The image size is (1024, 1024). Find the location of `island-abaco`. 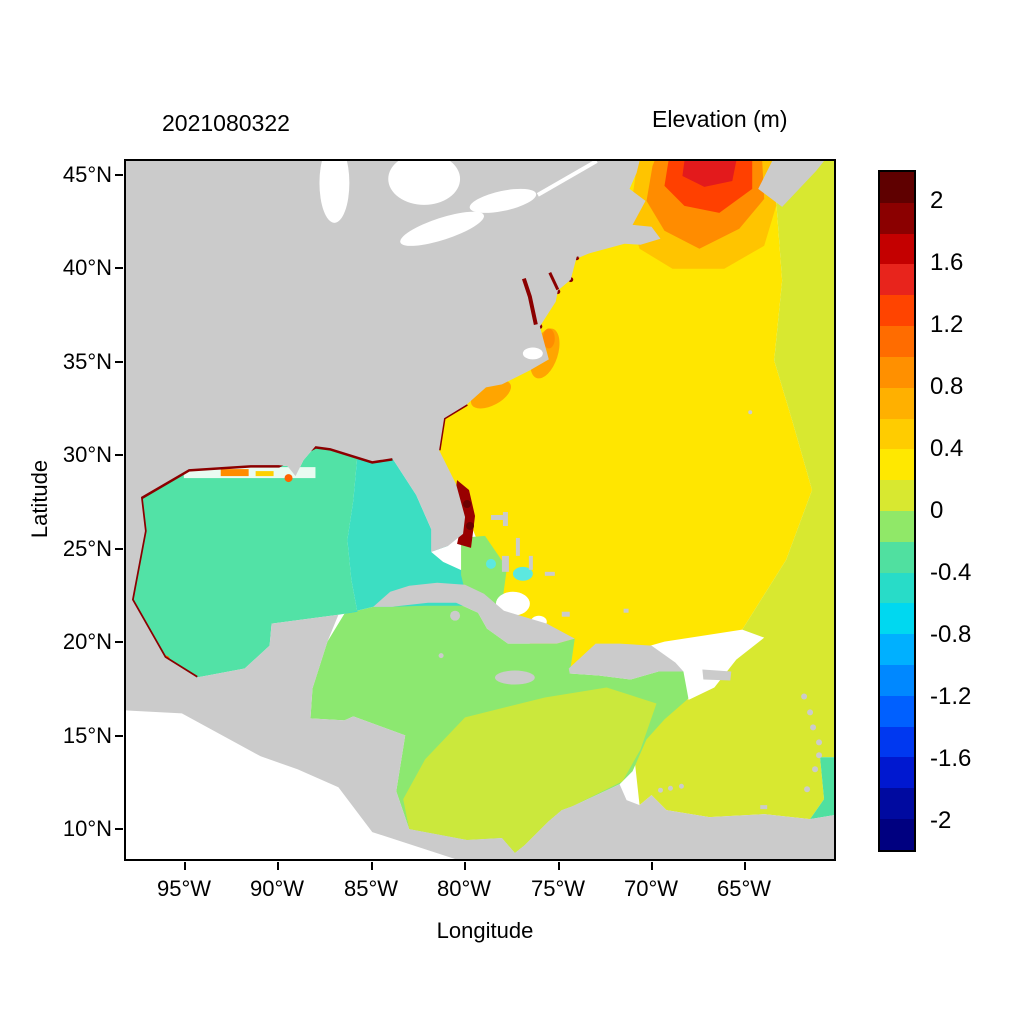

island-abaco is located at coordinates (505, 518).